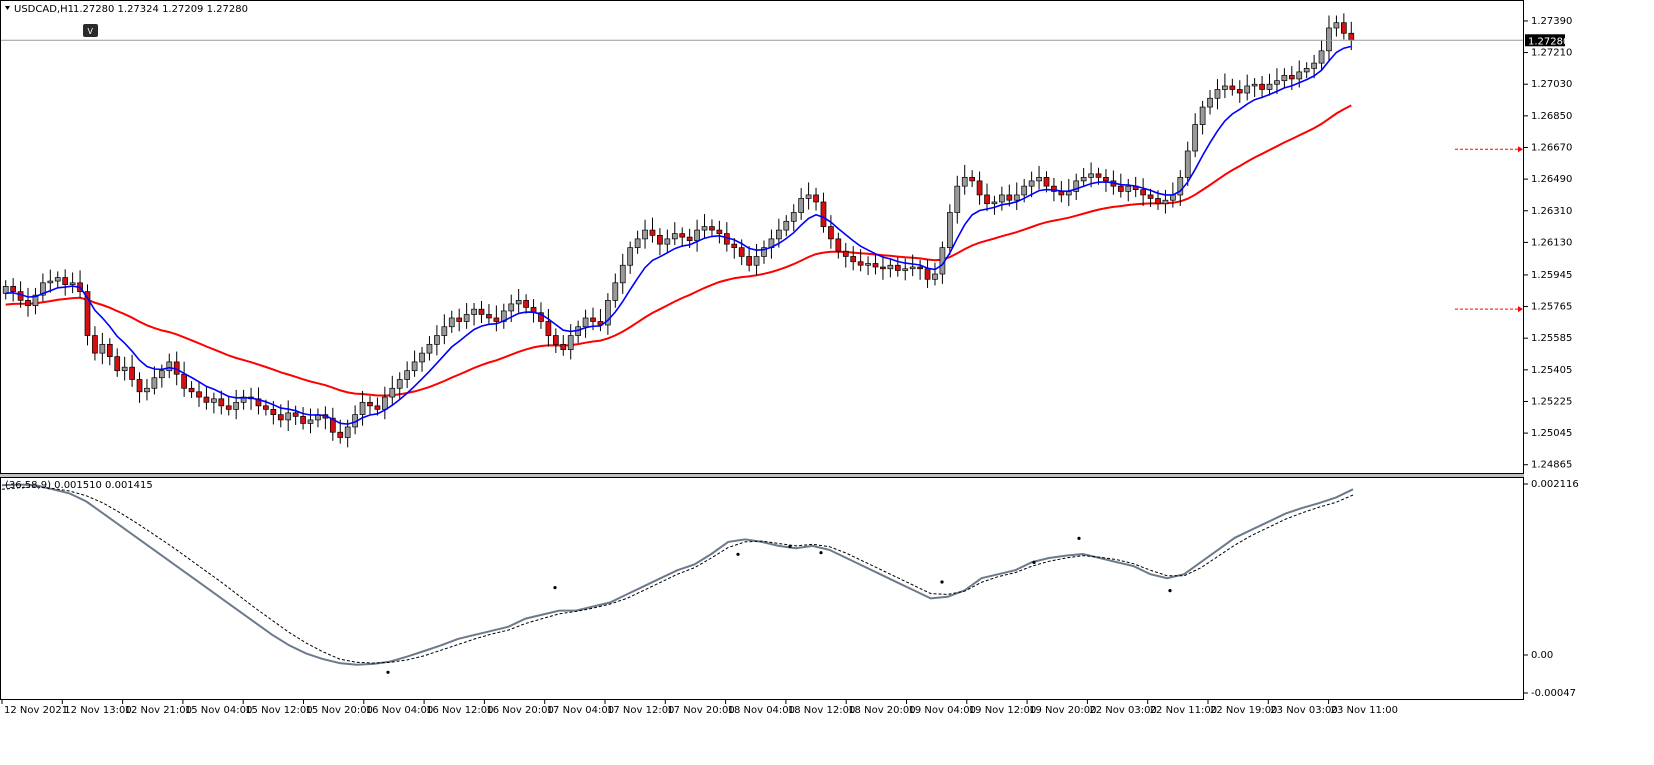 This screenshot has height=765, width=1654. I want to click on time-tick-label: 18 Nov 20:00, so click(881, 710).